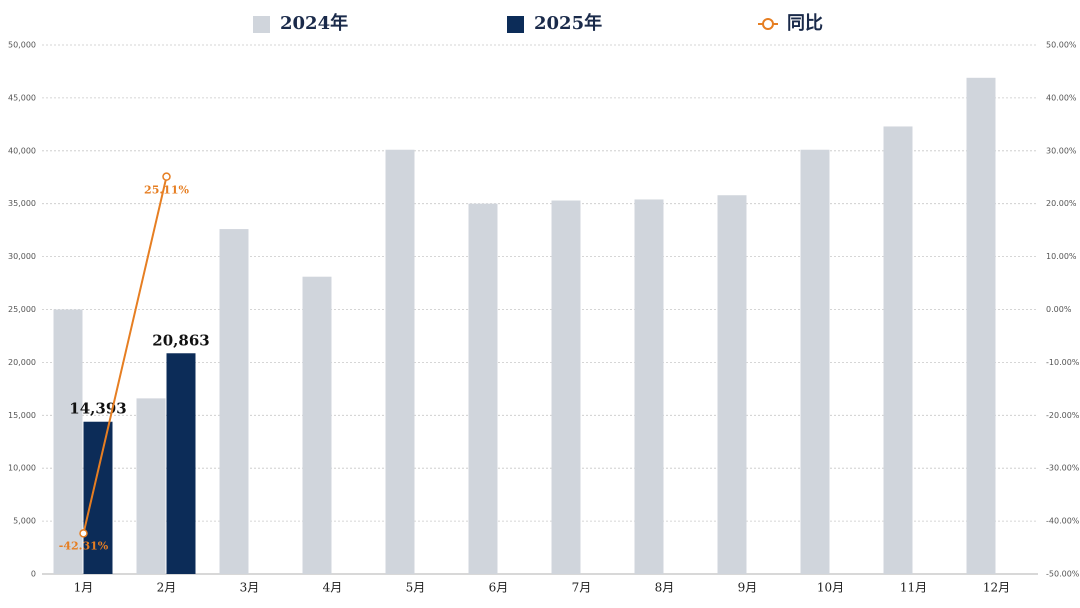  Describe the element at coordinates (1063, 574) in the screenshot. I see `y2-tick-label: -50.00%` at that location.